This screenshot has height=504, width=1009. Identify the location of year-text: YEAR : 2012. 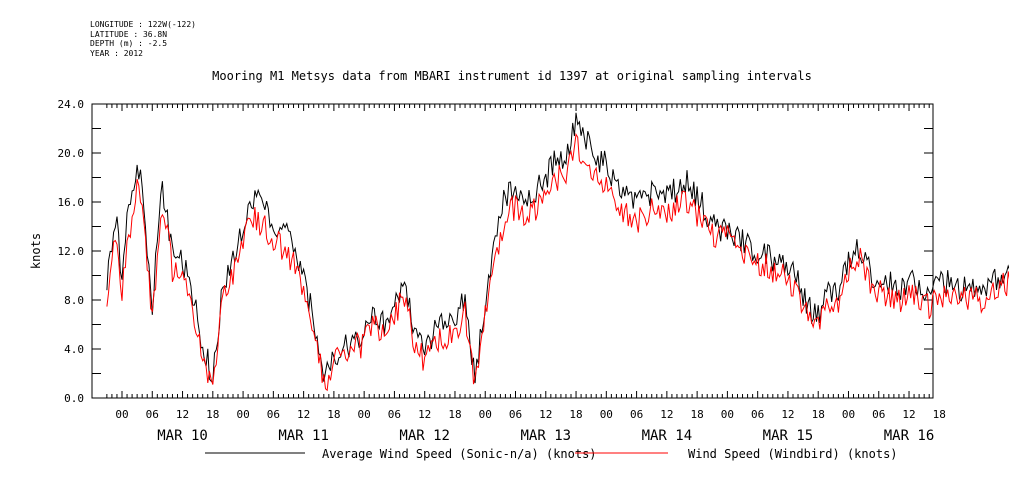
(116, 53).